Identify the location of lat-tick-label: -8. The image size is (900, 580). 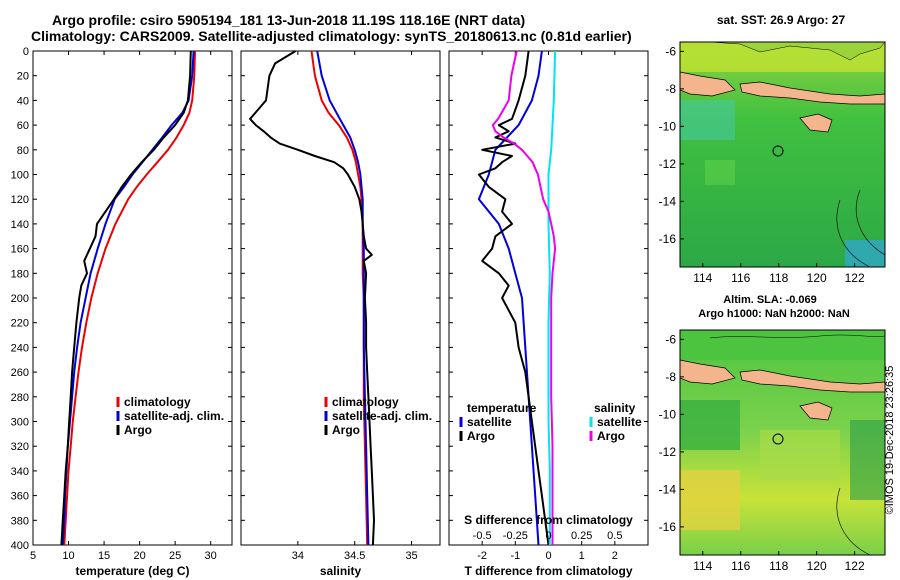
(670, 89).